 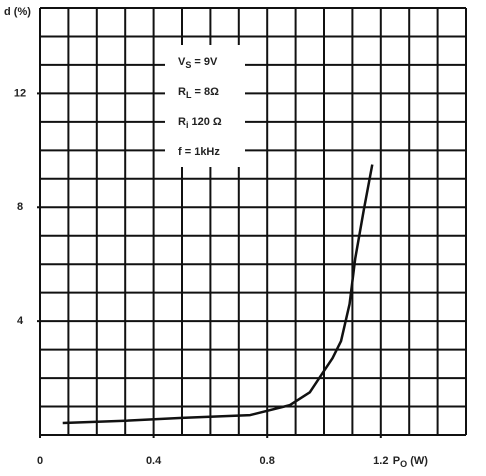 What do you see at coordinates (267, 461) in the screenshot?
I see `x-tick-label: 0.8` at bounding box center [267, 461].